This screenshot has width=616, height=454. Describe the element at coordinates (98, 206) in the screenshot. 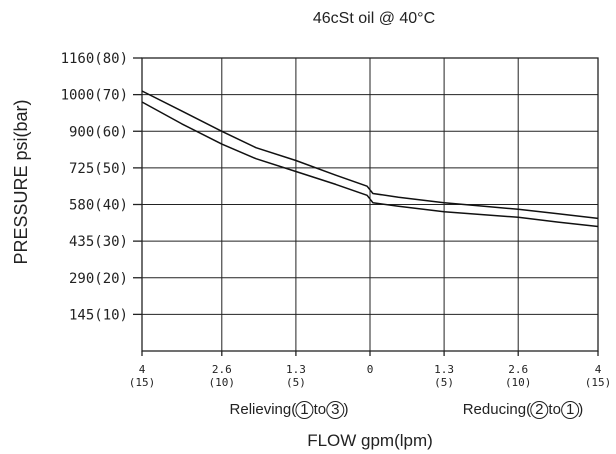

I see `y-tick-label: 580(40)` at that location.